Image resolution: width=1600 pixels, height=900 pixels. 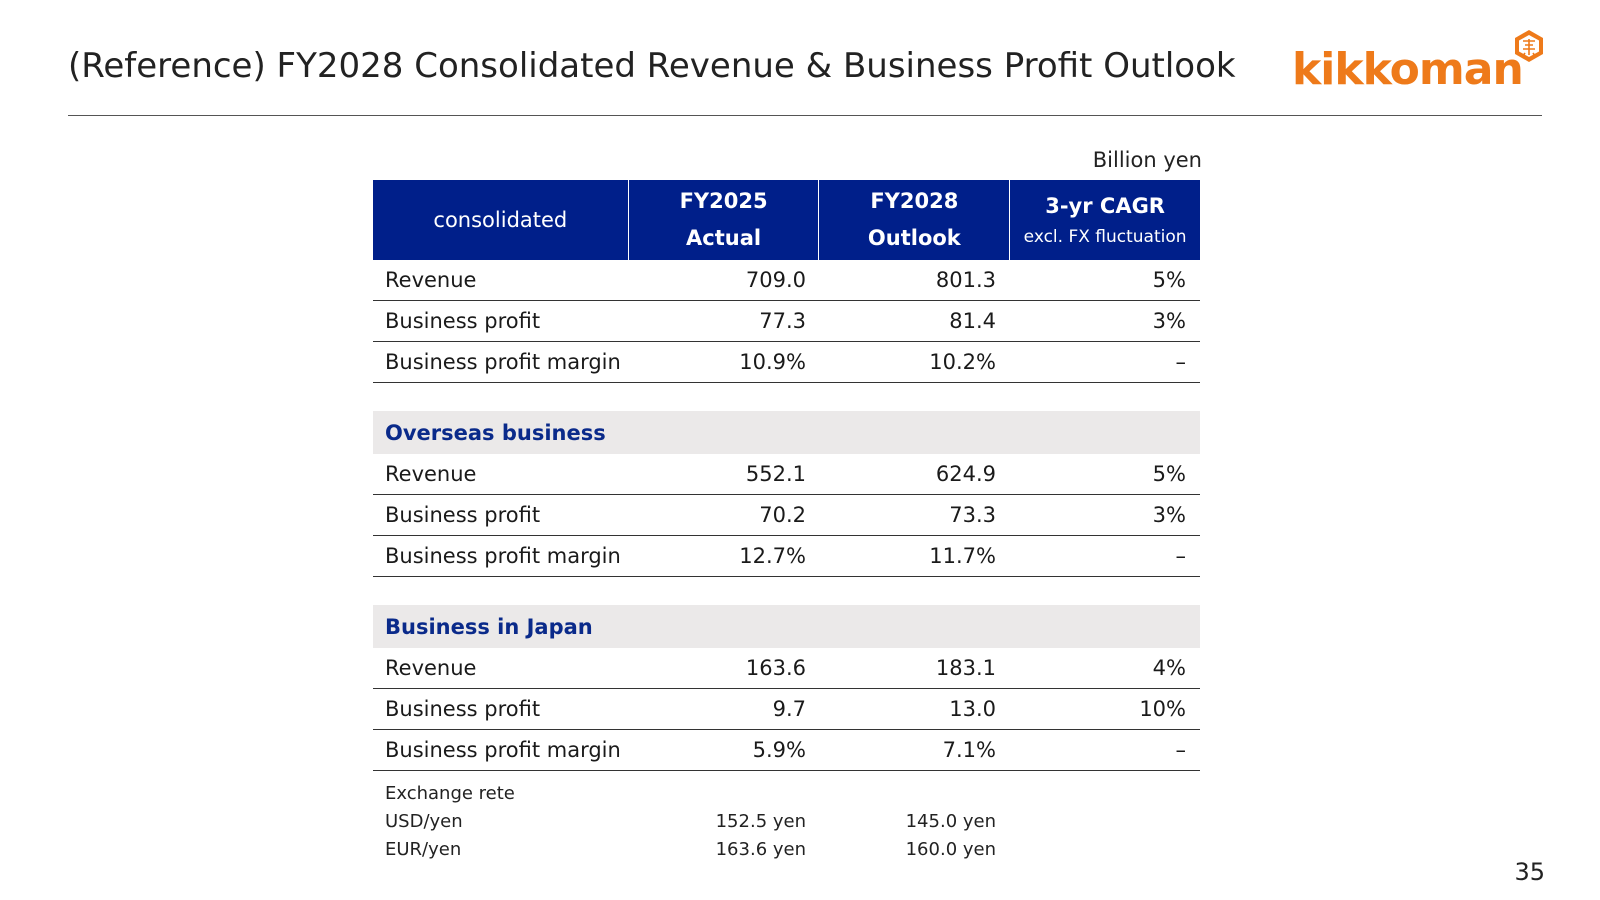 What do you see at coordinates (972, 515) in the screenshot?
I see `cell-fy2028: 73.3` at bounding box center [972, 515].